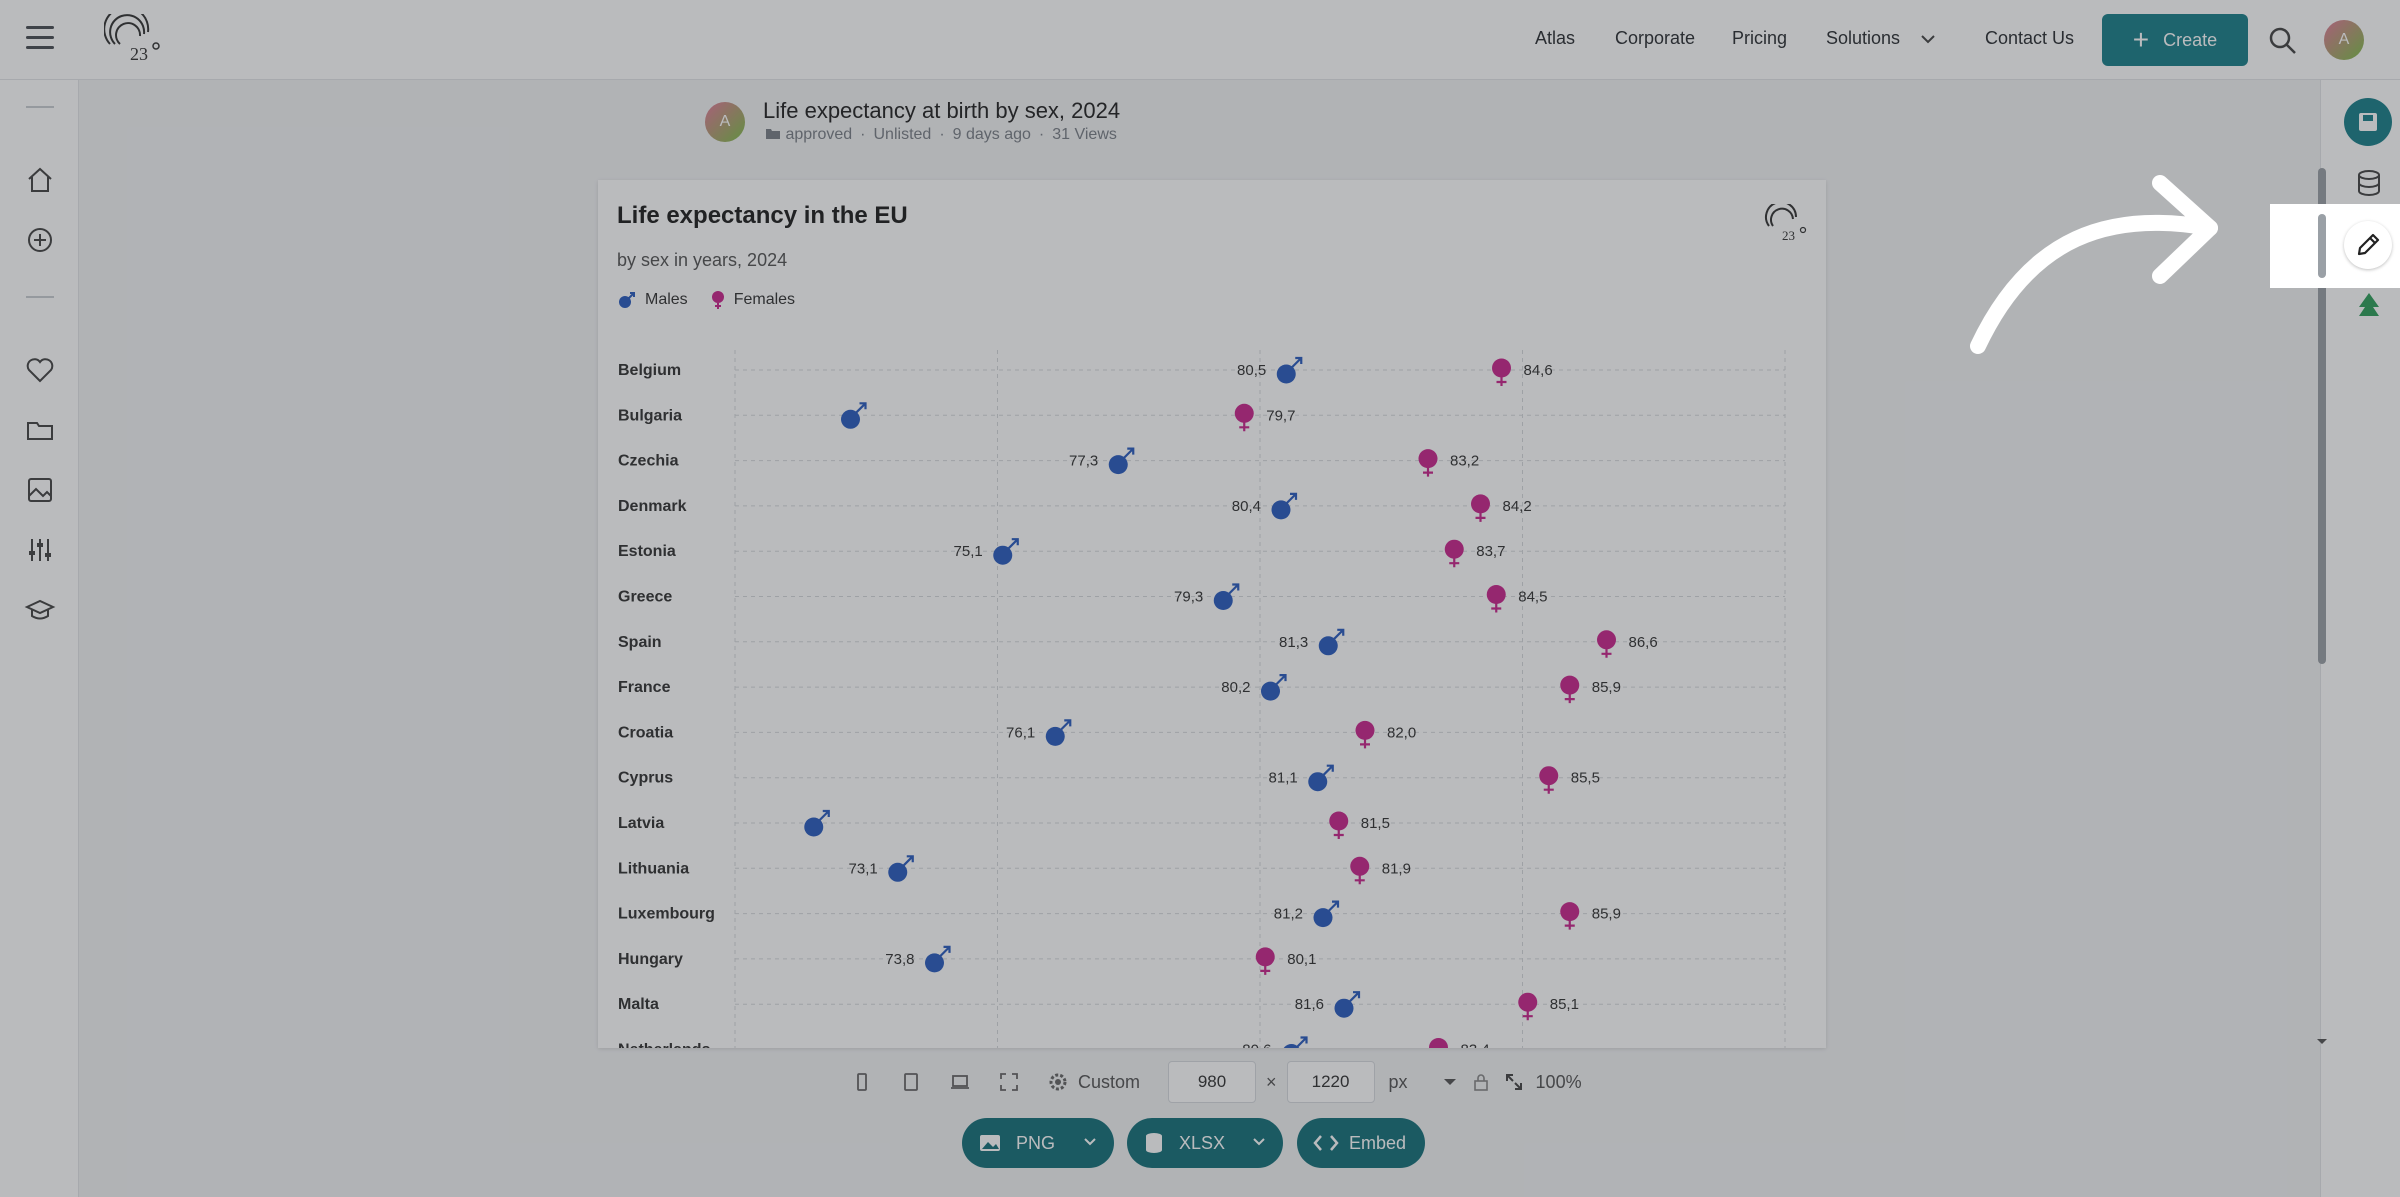 The width and height of the screenshot is (2400, 1197). What do you see at coordinates (911, 1082) in the screenshot?
I see `tablet-icon` at bounding box center [911, 1082].